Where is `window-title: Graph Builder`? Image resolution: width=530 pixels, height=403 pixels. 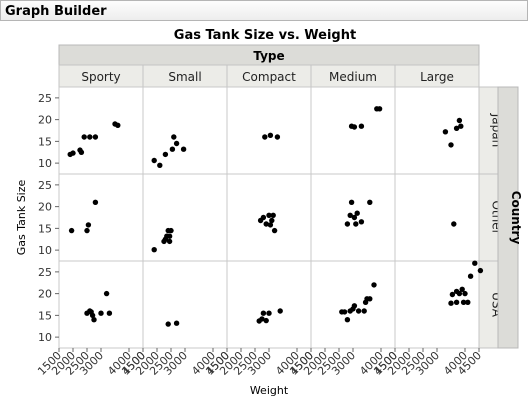 window-title: Graph Builder is located at coordinates (56, 11).